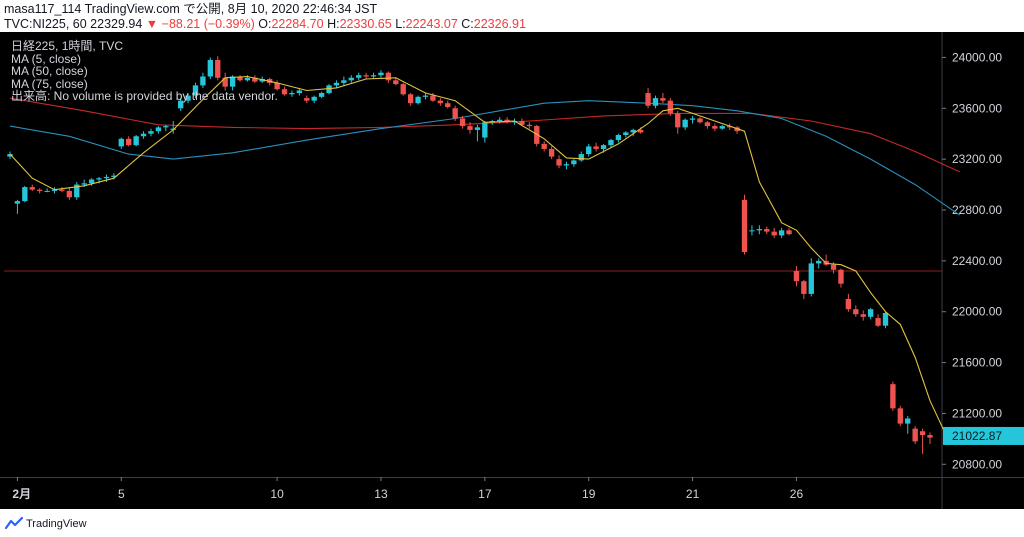 This screenshot has width=1024, height=537. I want to click on legend-ma50: MA (50, close), so click(49, 71).